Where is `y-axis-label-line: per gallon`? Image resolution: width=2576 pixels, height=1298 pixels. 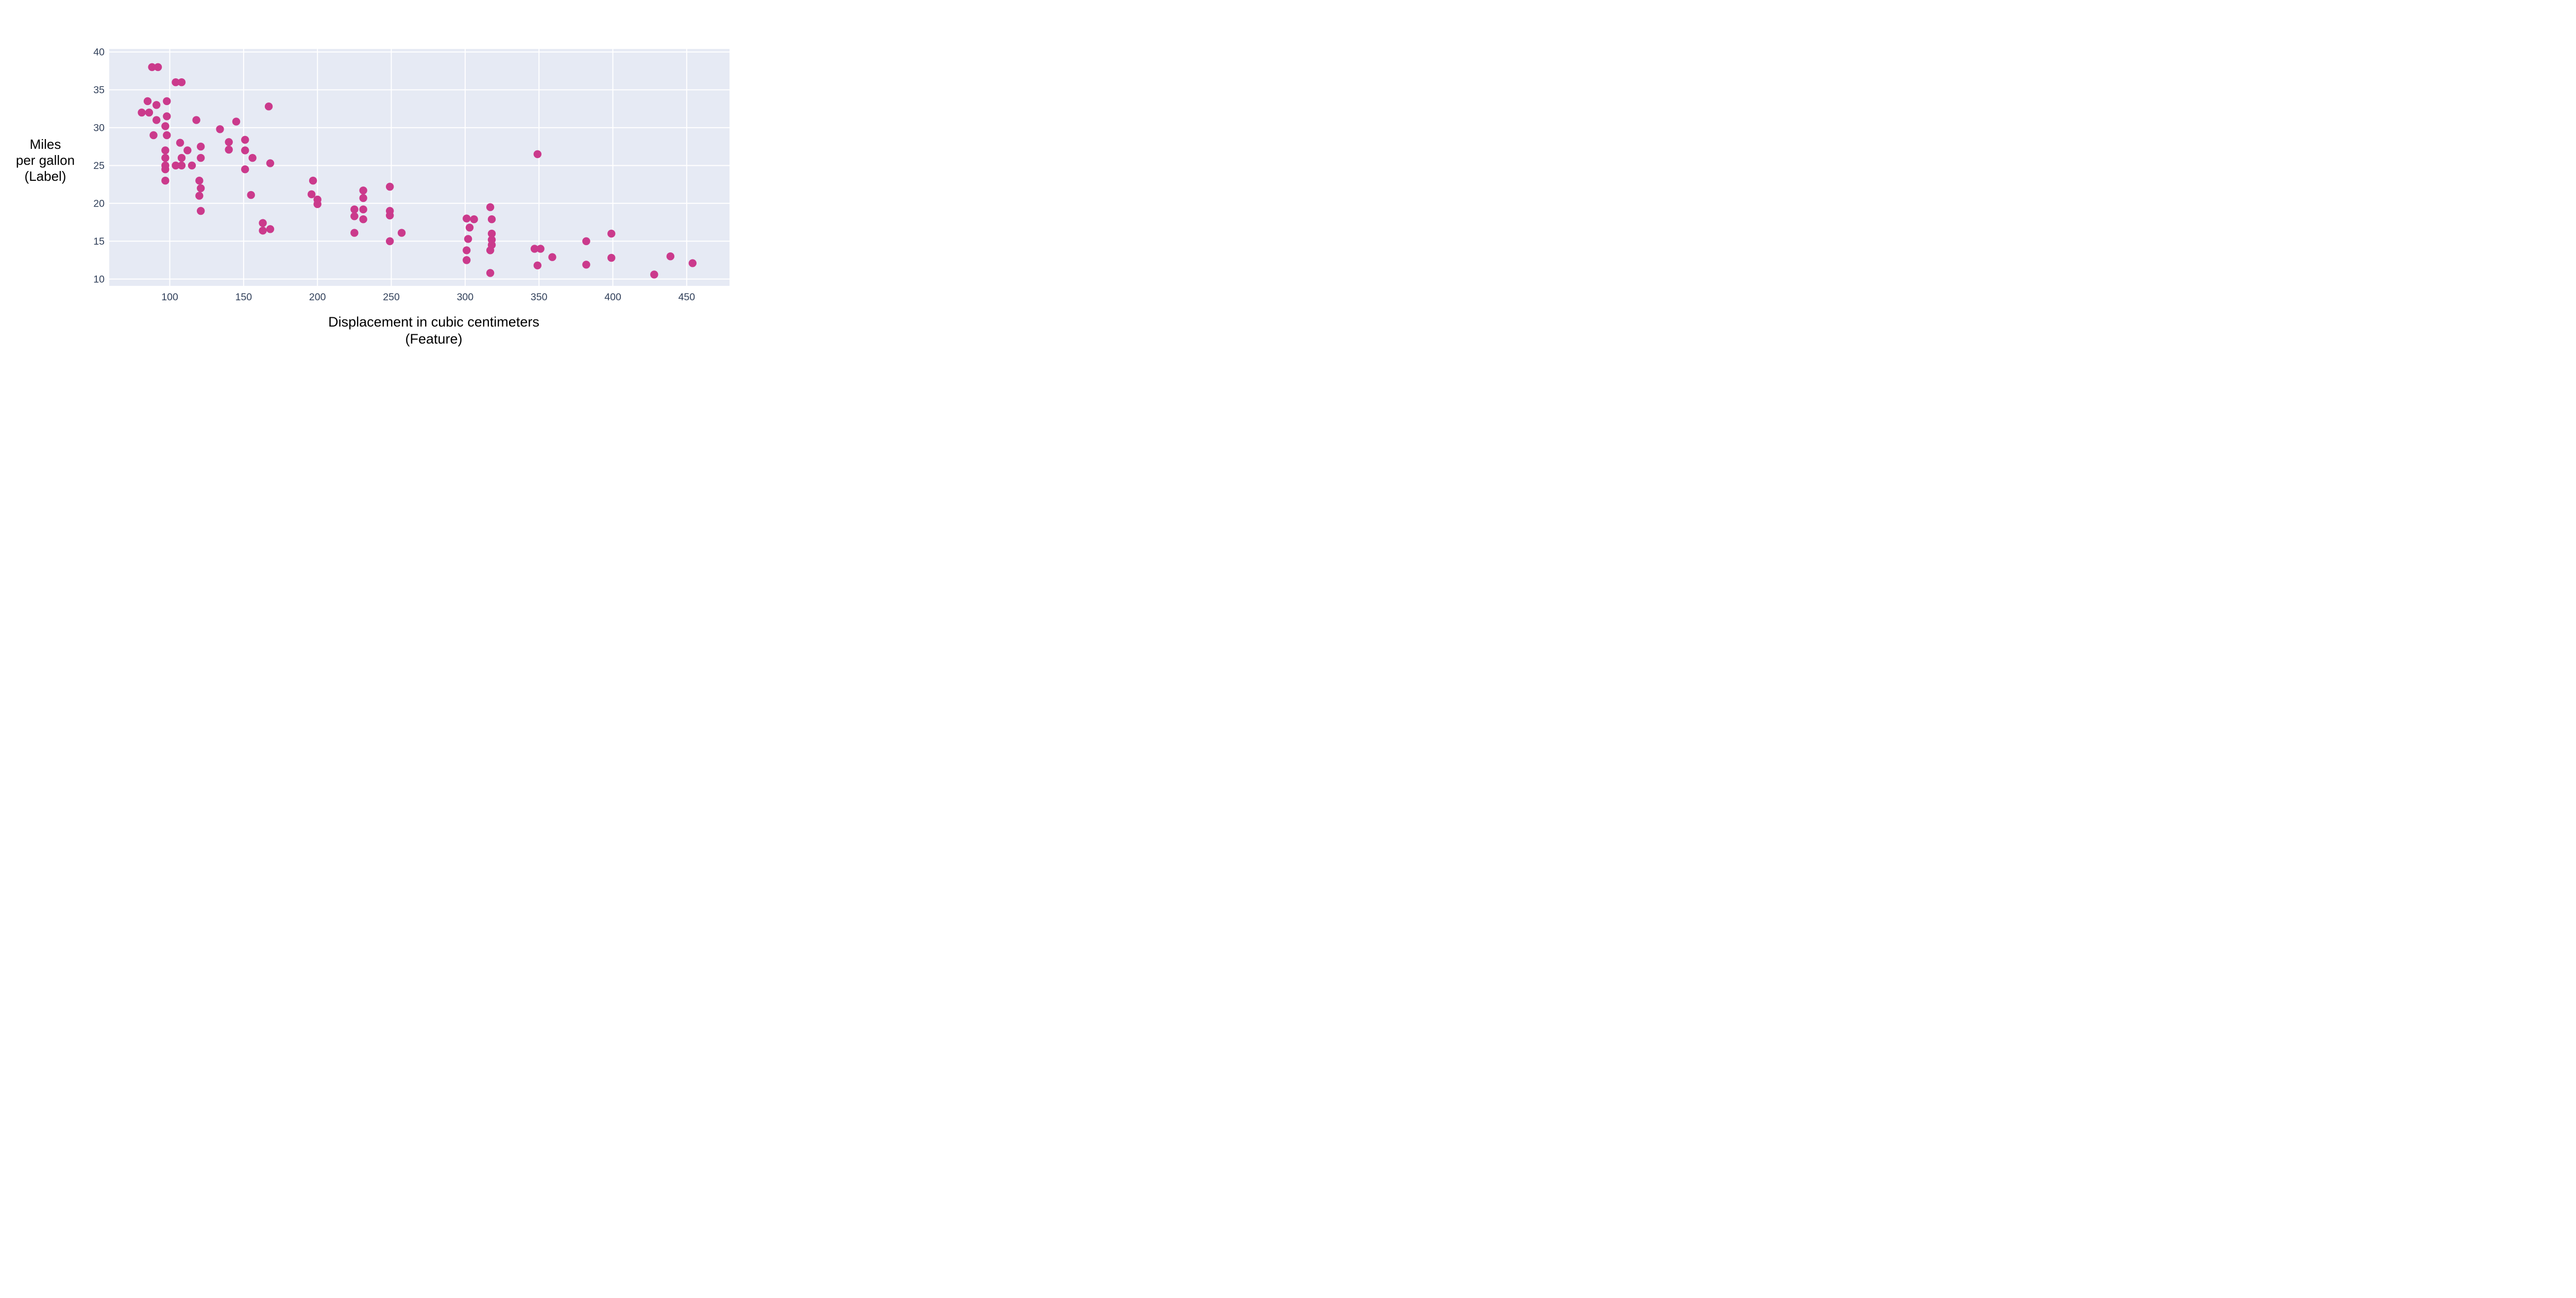
y-axis-label-line: per gallon is located at coordinates (45, 160).